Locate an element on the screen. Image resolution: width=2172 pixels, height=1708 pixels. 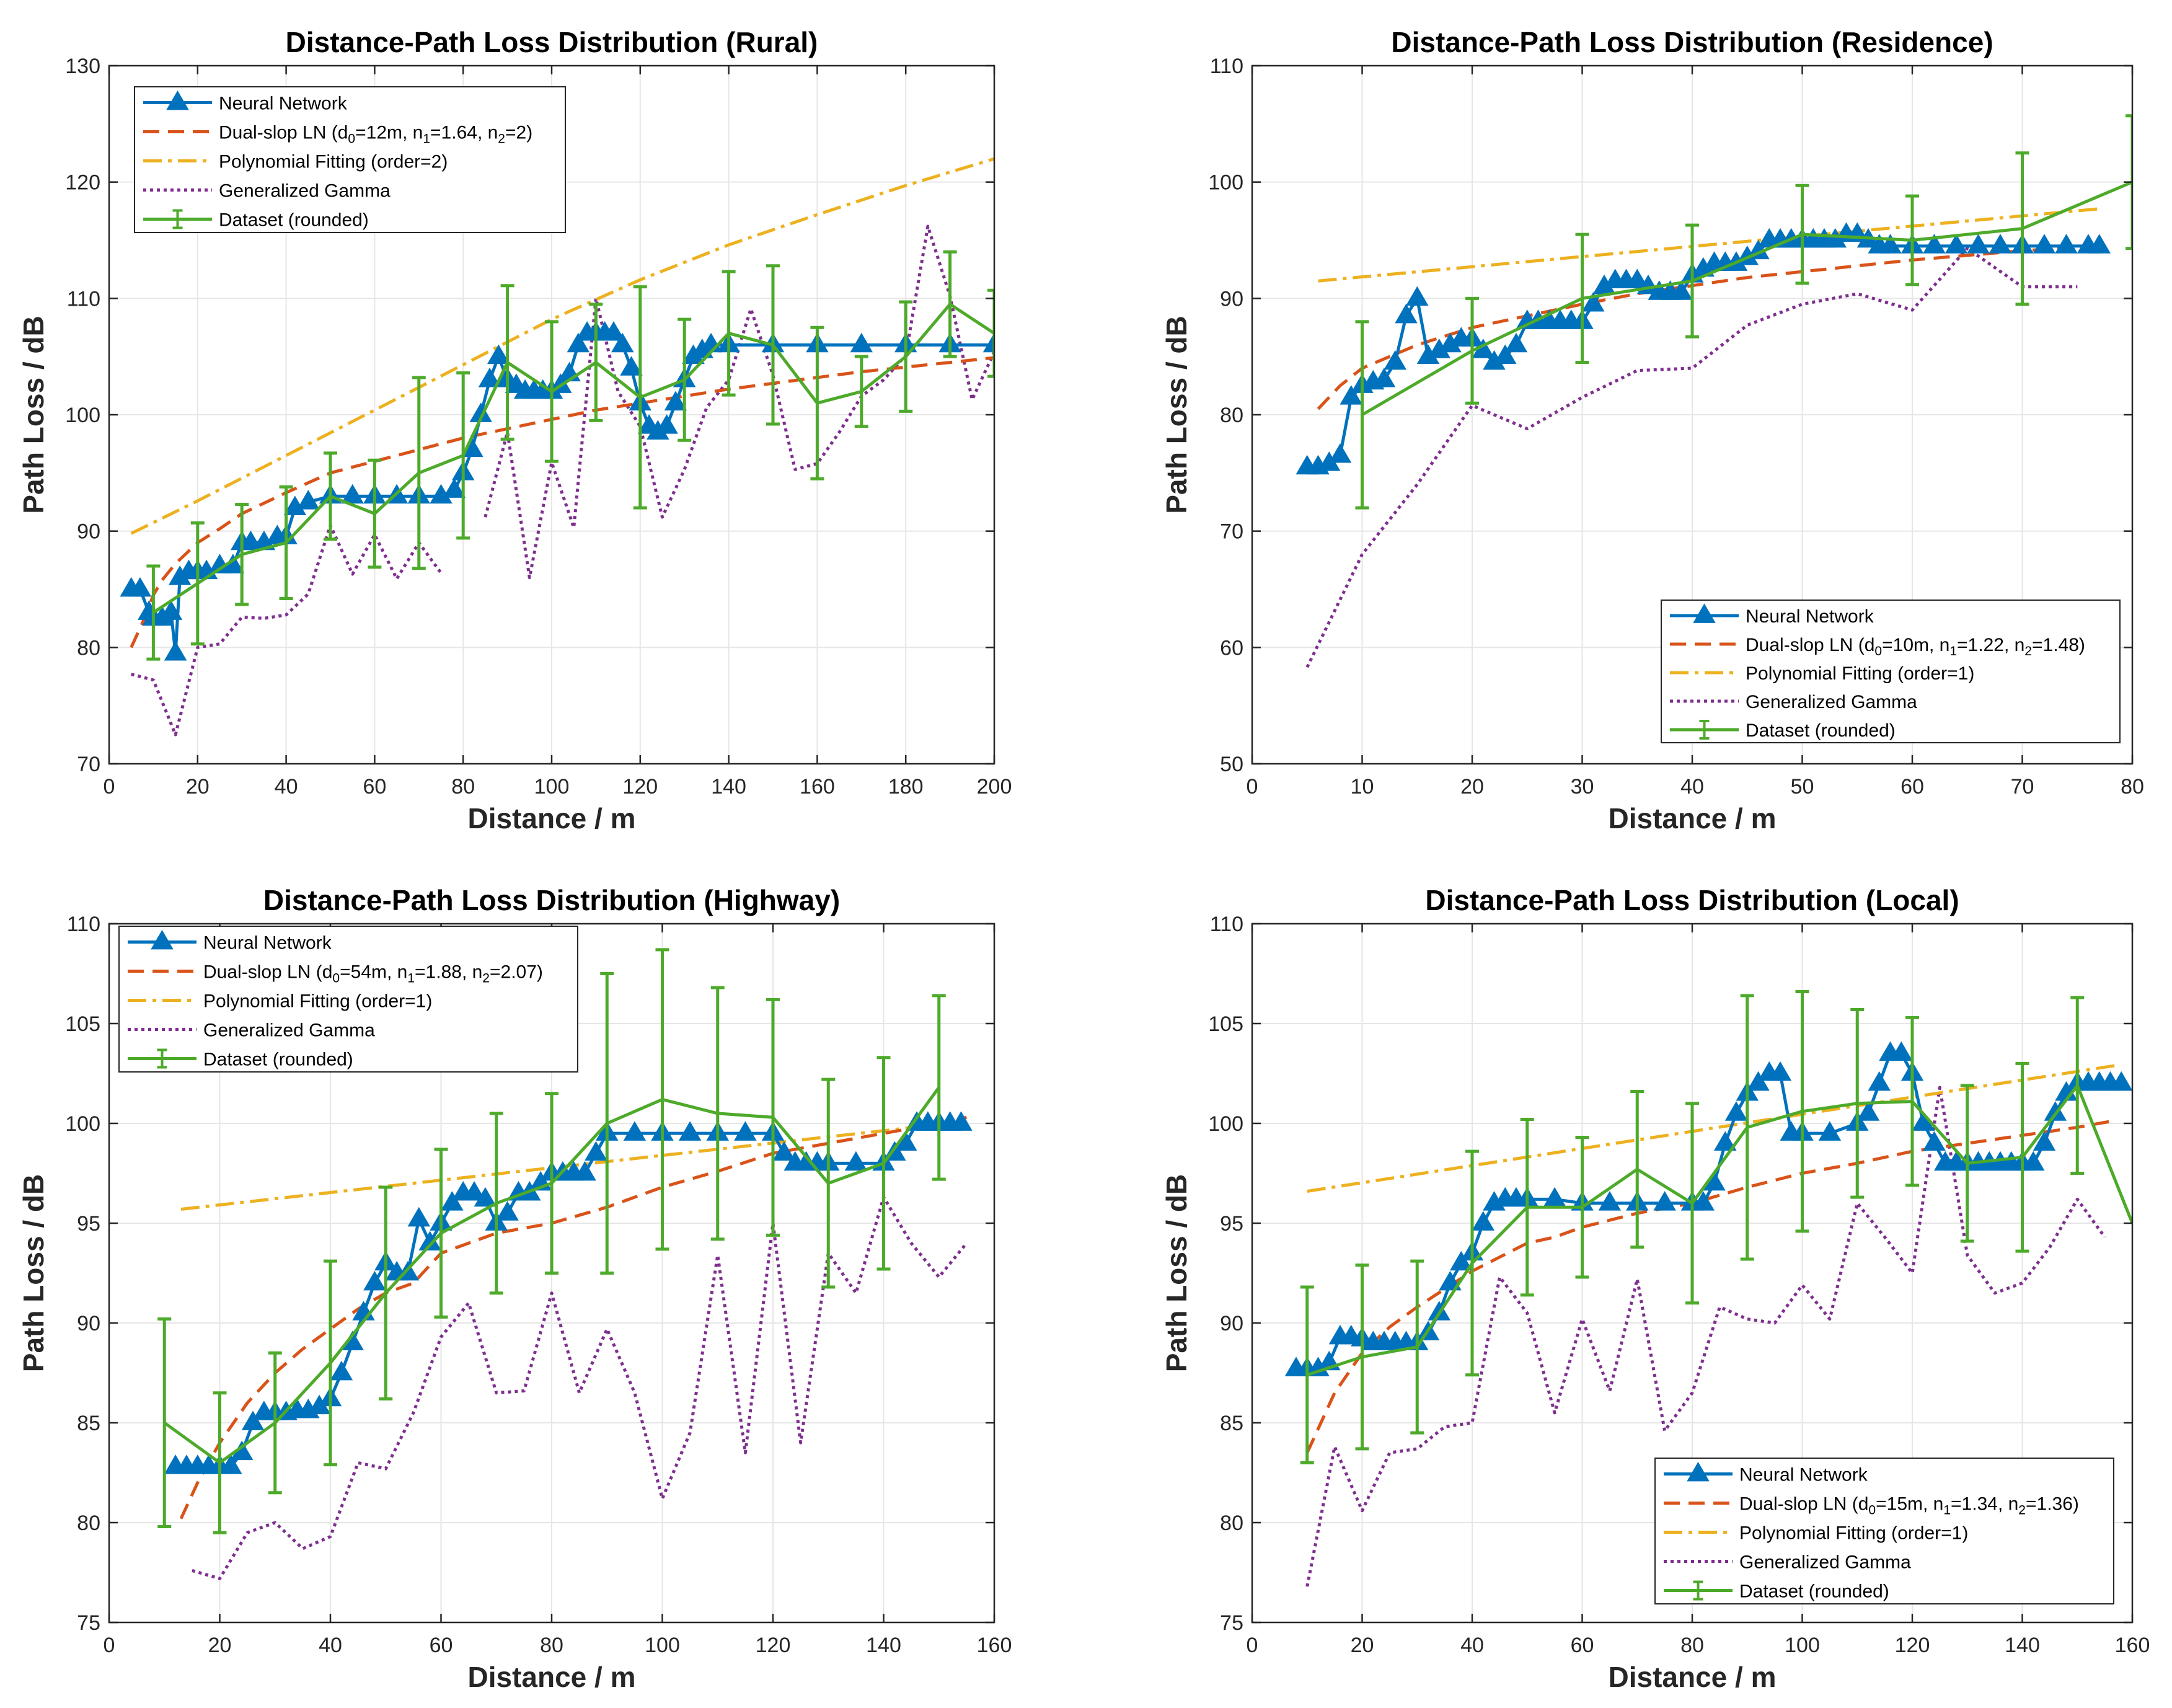
legend-label-part: =1.64, n is located at coordinates (464, 133).